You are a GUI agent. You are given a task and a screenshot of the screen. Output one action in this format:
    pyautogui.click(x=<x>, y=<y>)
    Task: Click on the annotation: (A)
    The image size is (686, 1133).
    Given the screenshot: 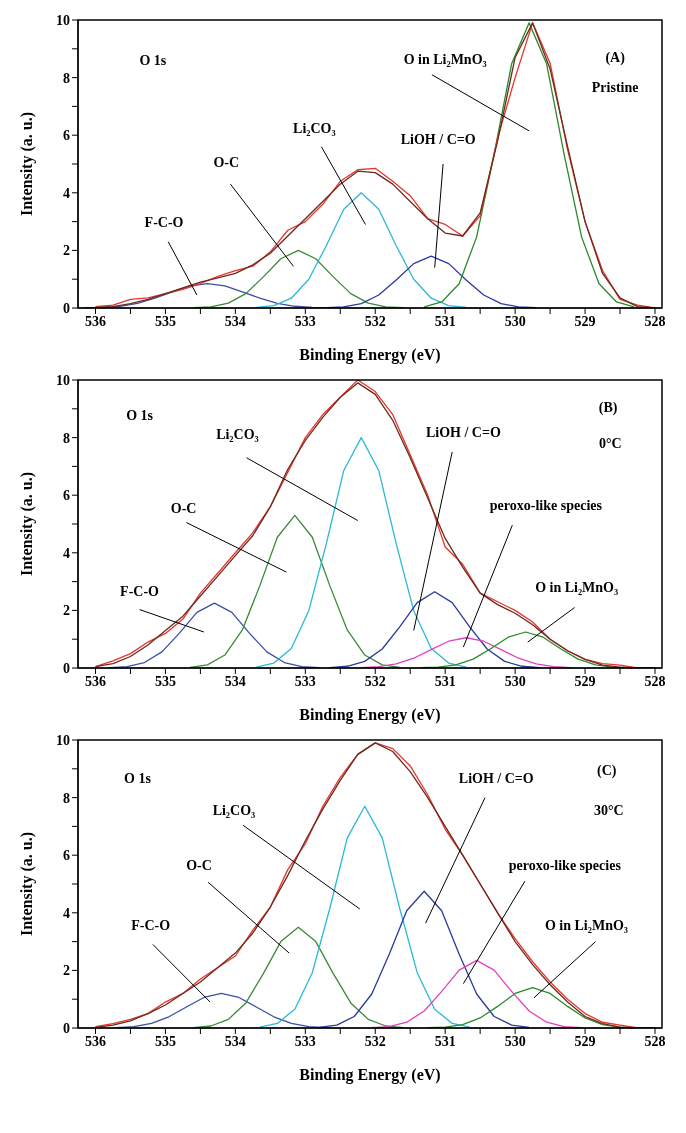 What is the action you would take?
    pyautogui.click(x=615, y=58)
    